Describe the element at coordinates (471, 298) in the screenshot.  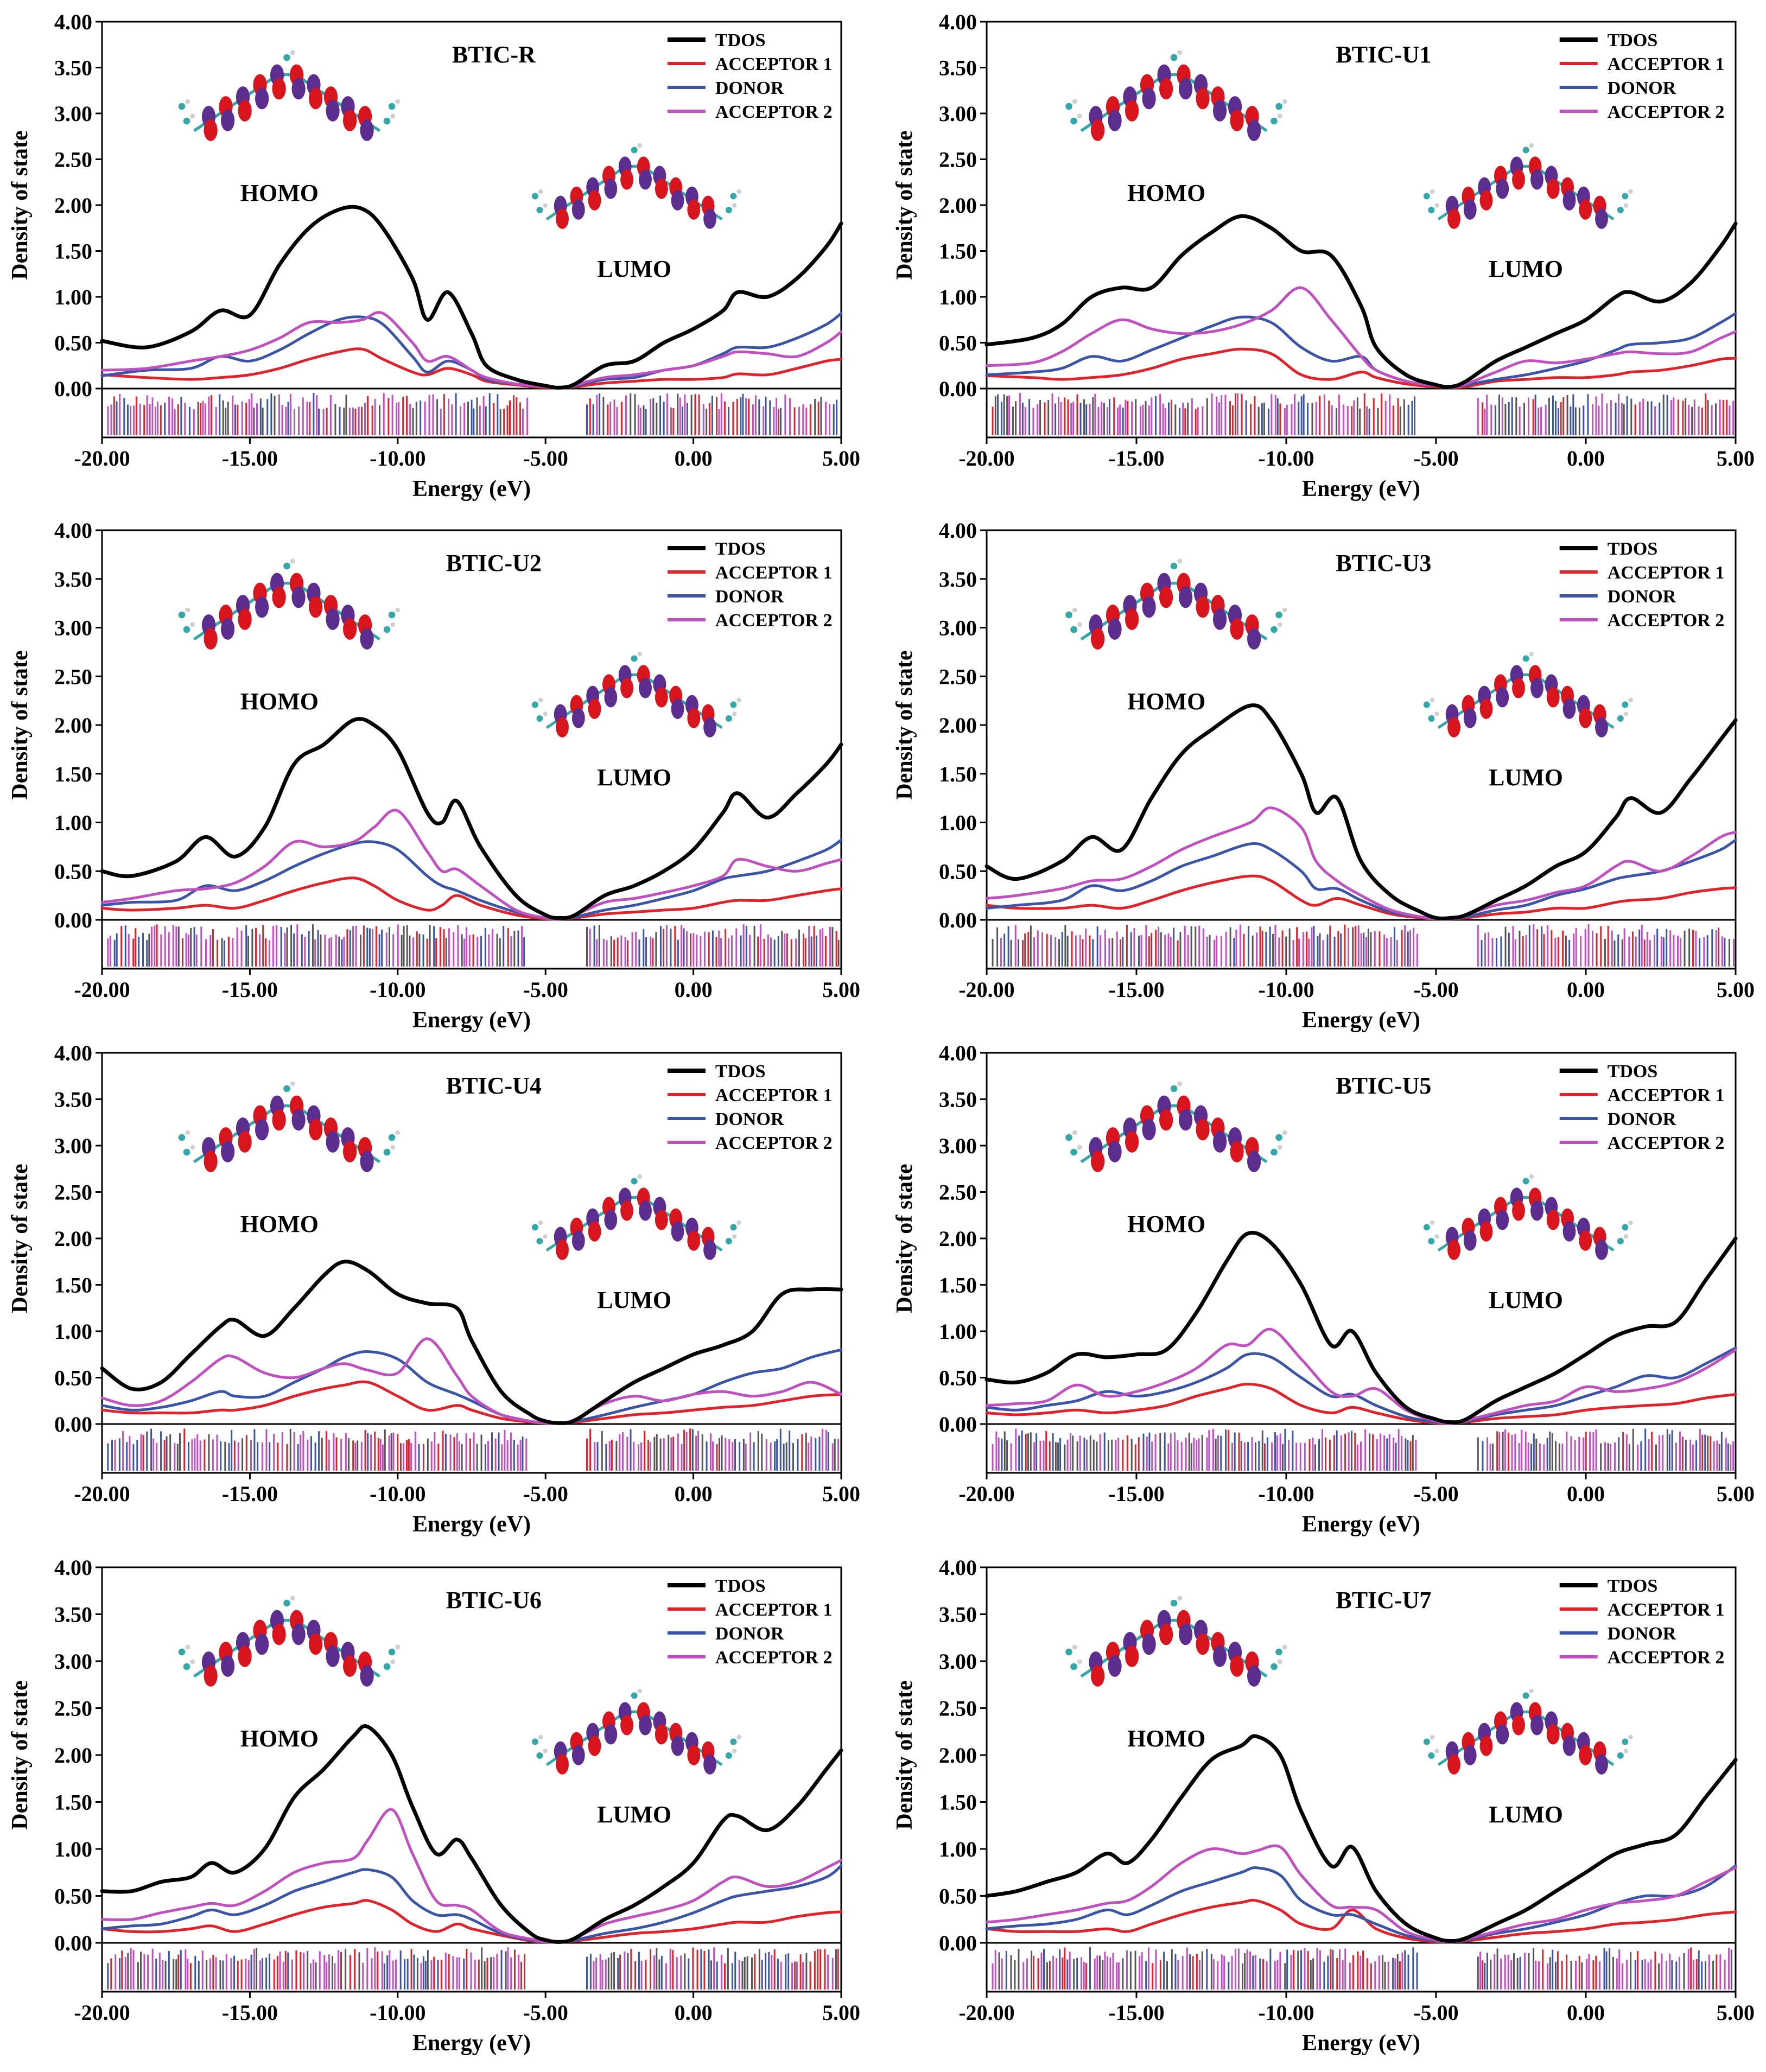
I see `series-line-tdos` at that location.